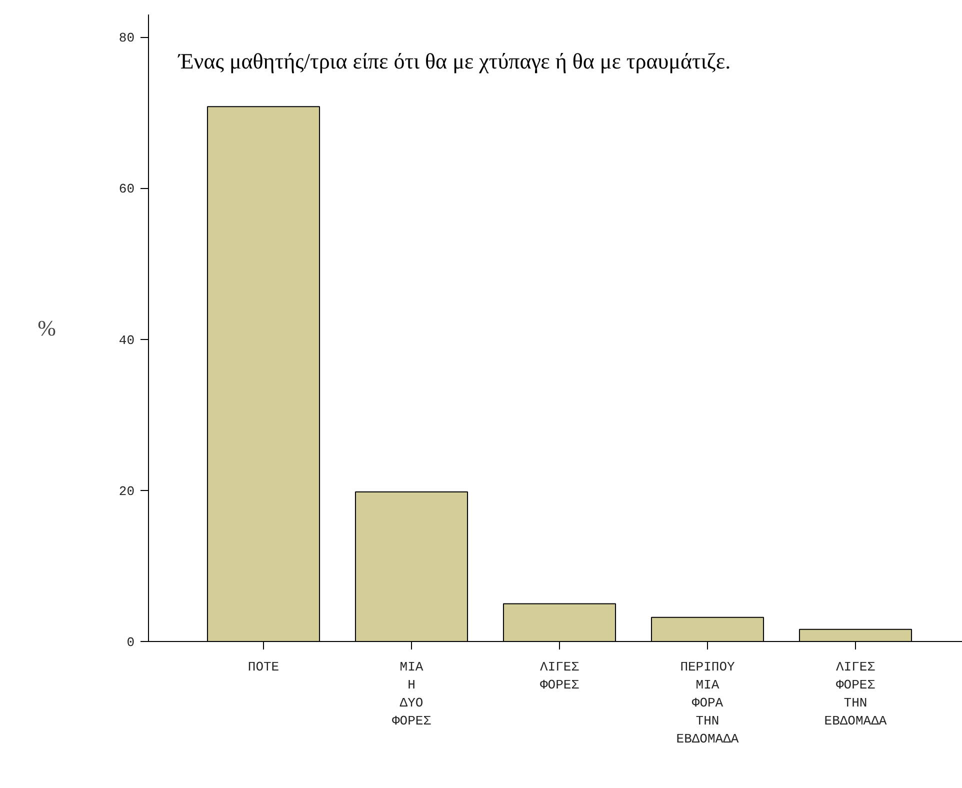 The width and height of the screenshot is (962, 788). I want to click on y-tick-label: 20, so click(126, 491).